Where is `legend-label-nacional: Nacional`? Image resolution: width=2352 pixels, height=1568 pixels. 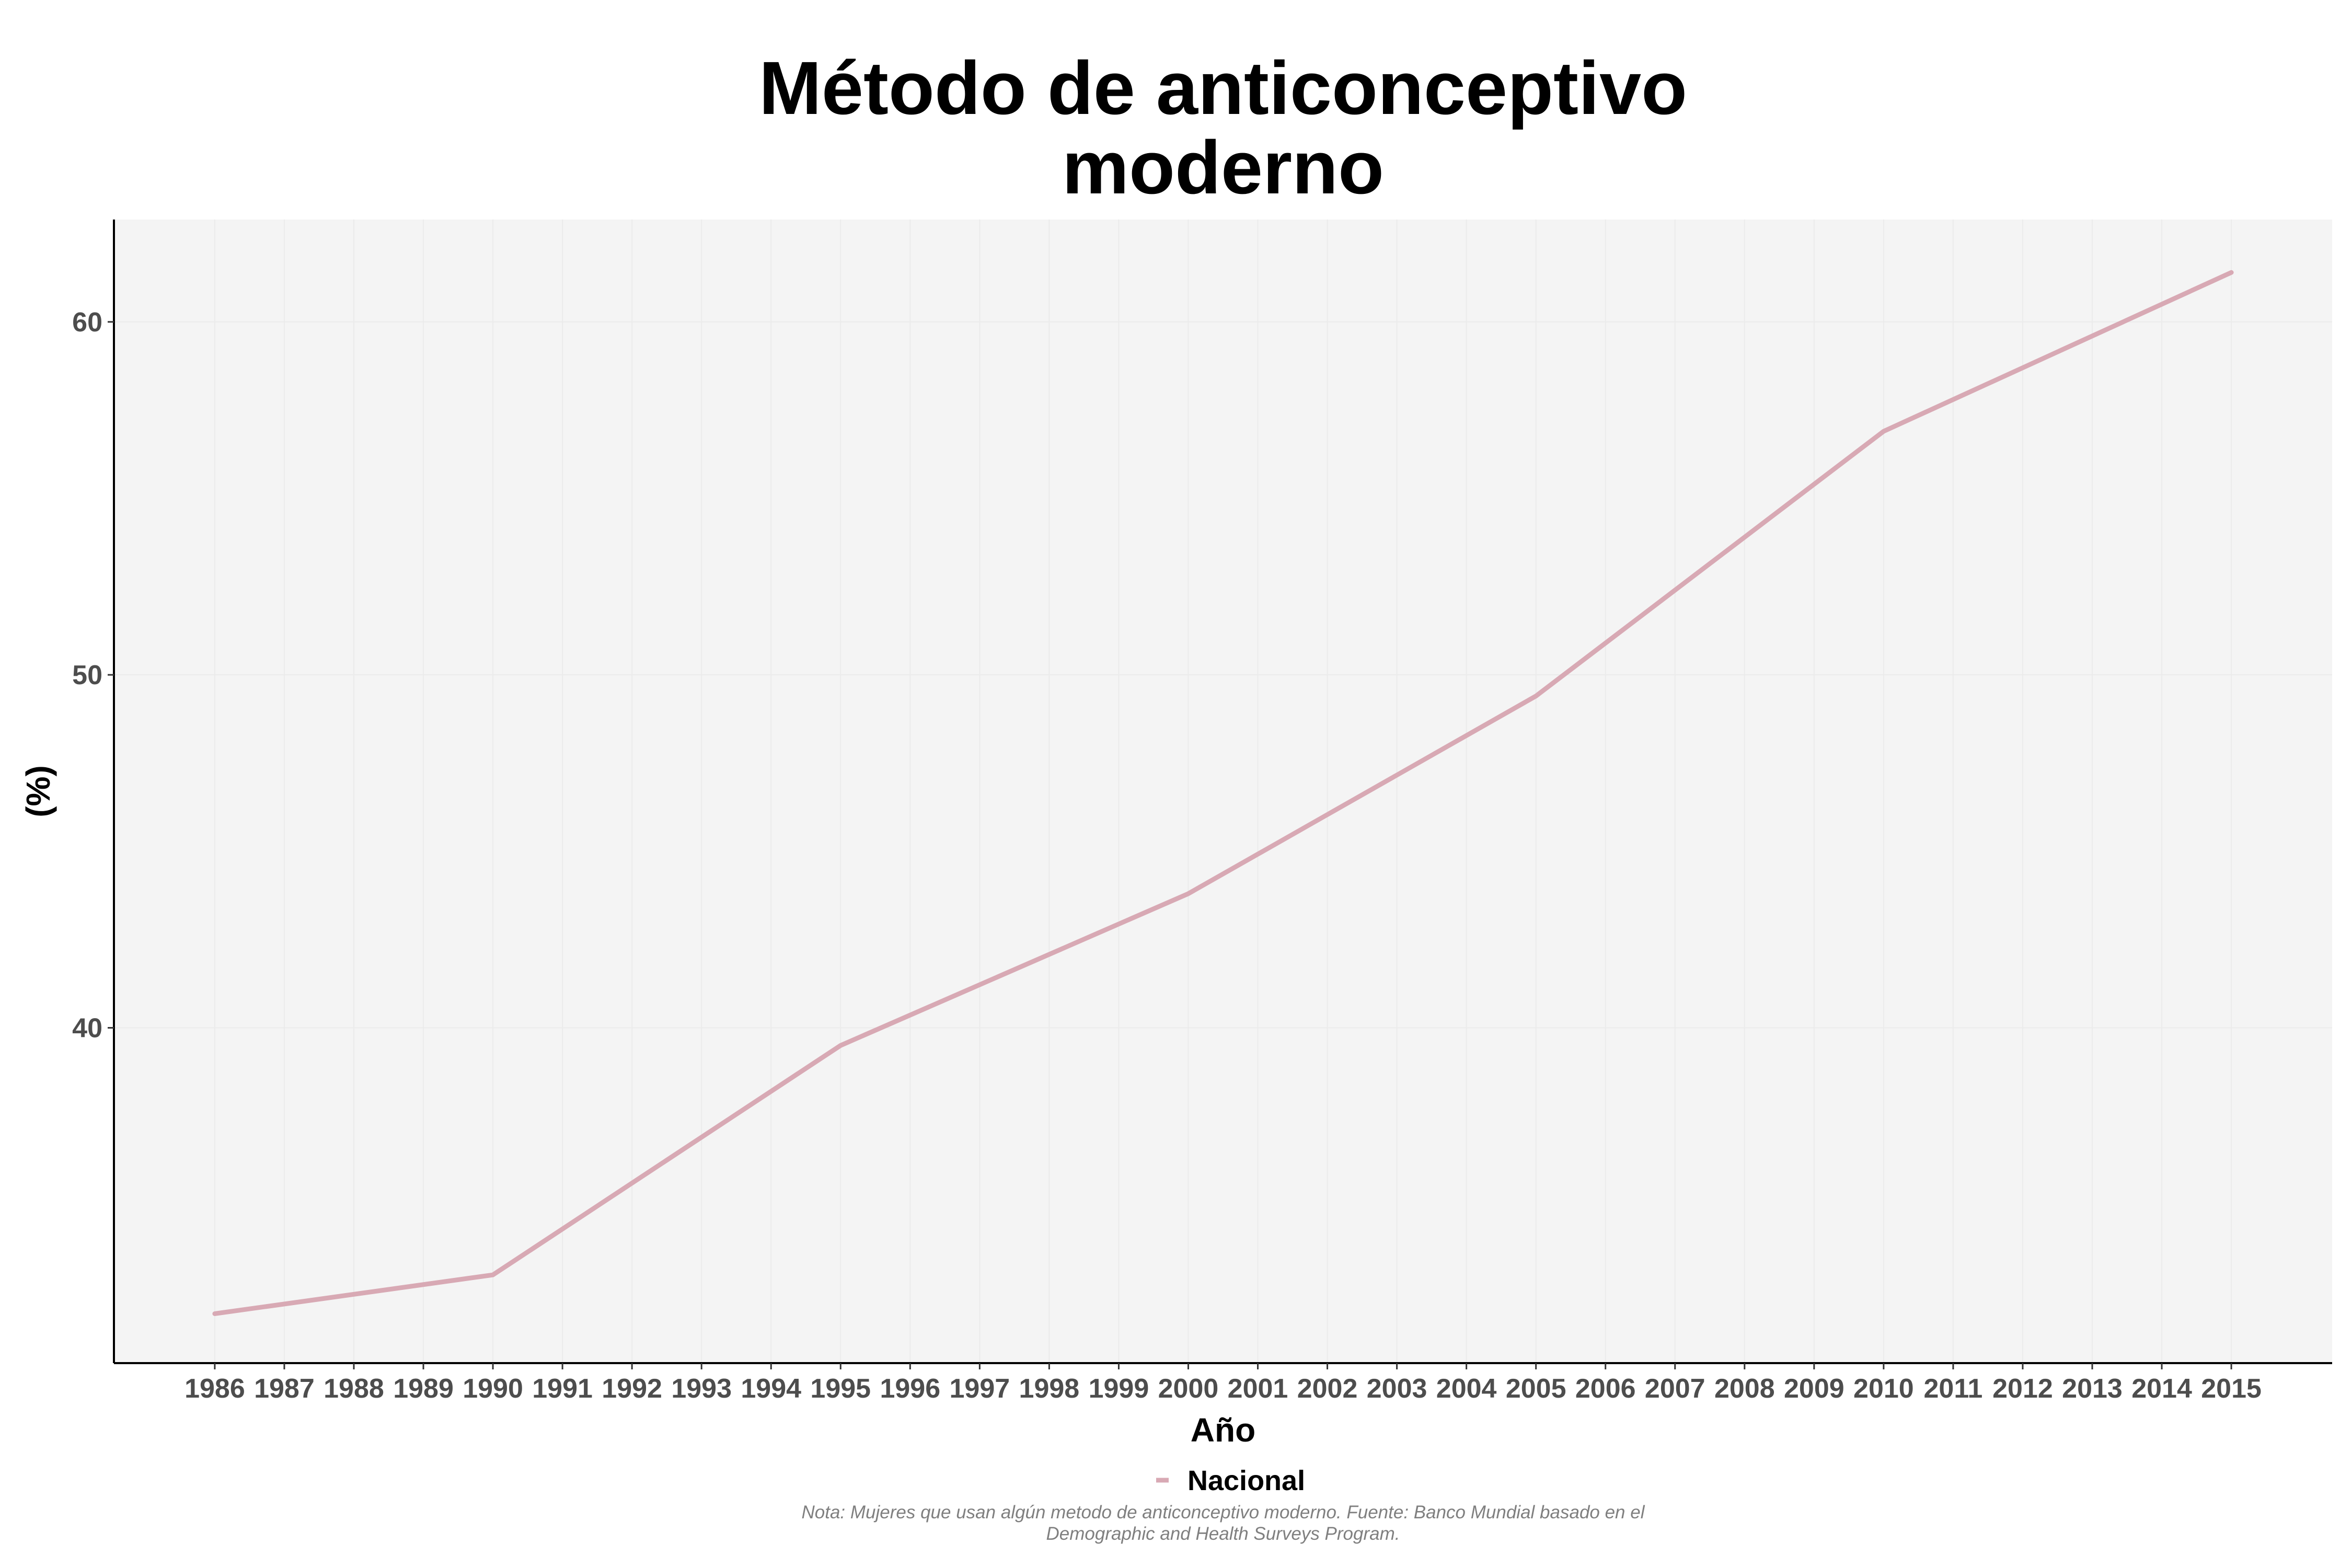
legend-label-nacional: Nacional is located at coordinates (1246, 1480).